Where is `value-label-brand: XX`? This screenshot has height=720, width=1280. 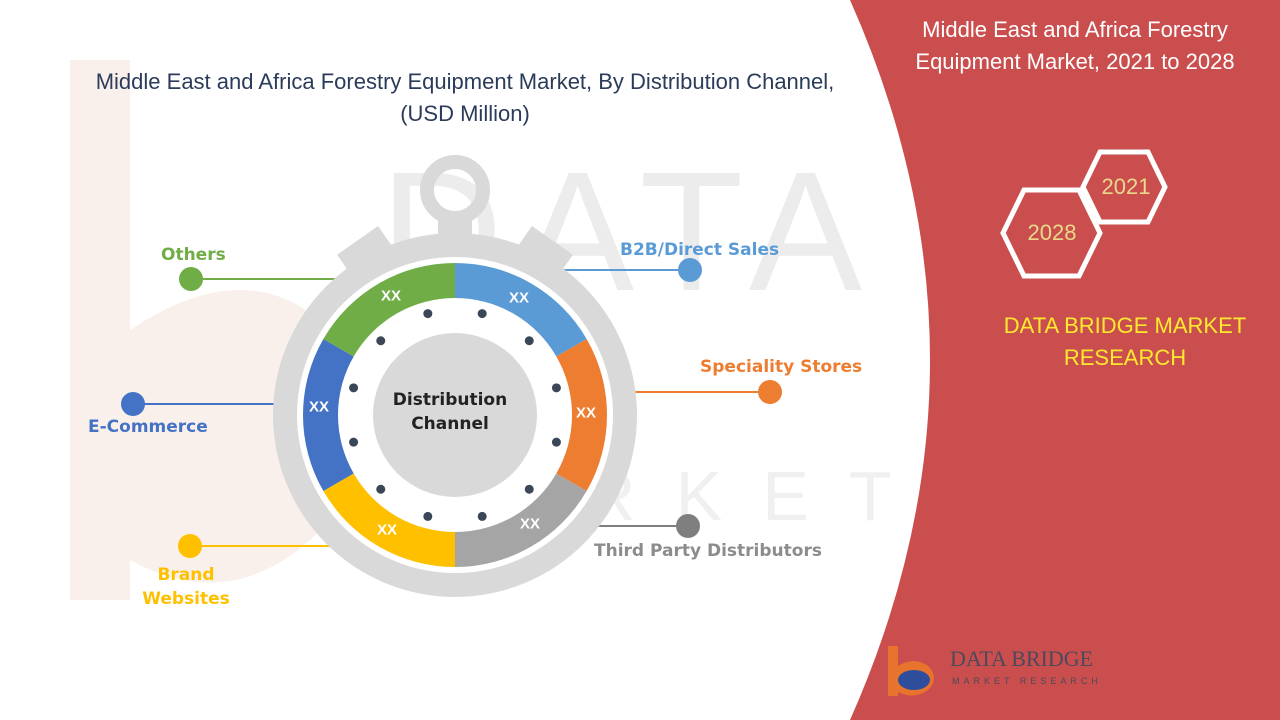 value-label-brand: XX is located at coordinates (387, 530).